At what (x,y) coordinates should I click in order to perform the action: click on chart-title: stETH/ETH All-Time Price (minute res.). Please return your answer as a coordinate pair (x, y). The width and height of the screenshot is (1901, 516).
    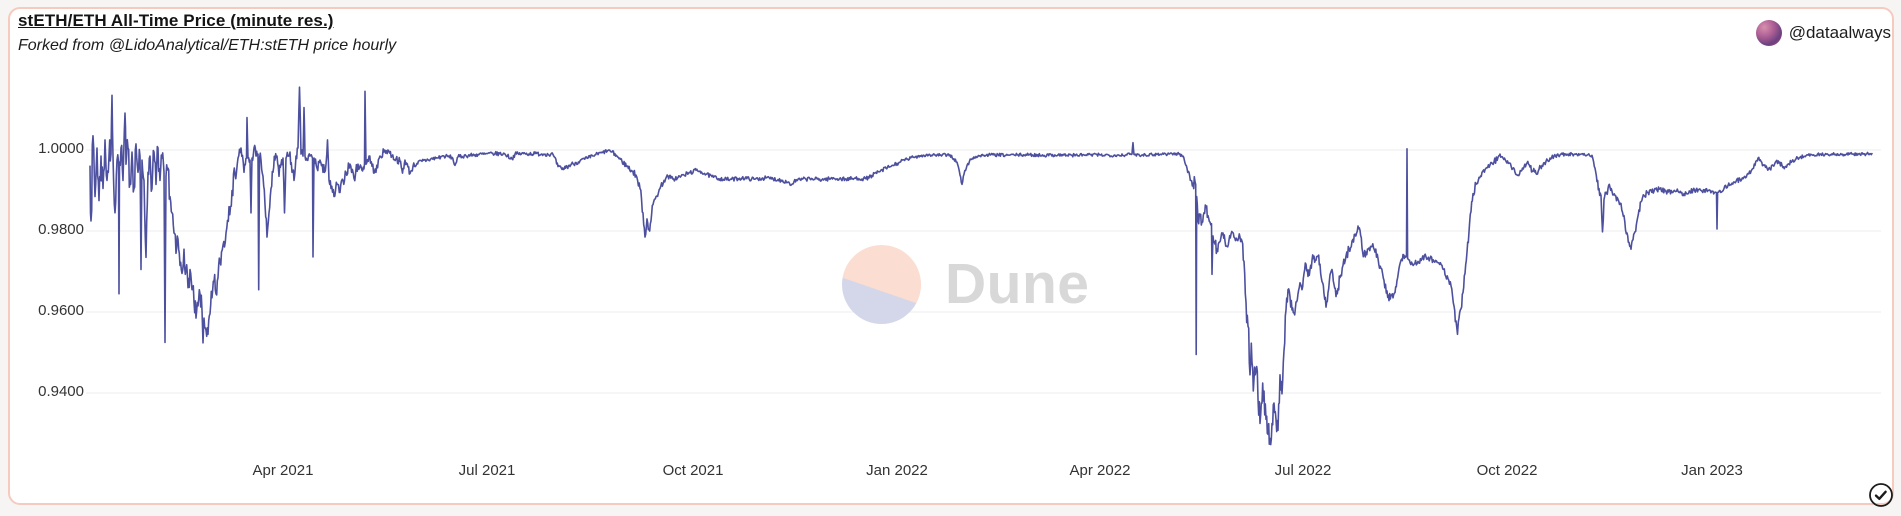
    Looking at the image, I should click on (176, 20).